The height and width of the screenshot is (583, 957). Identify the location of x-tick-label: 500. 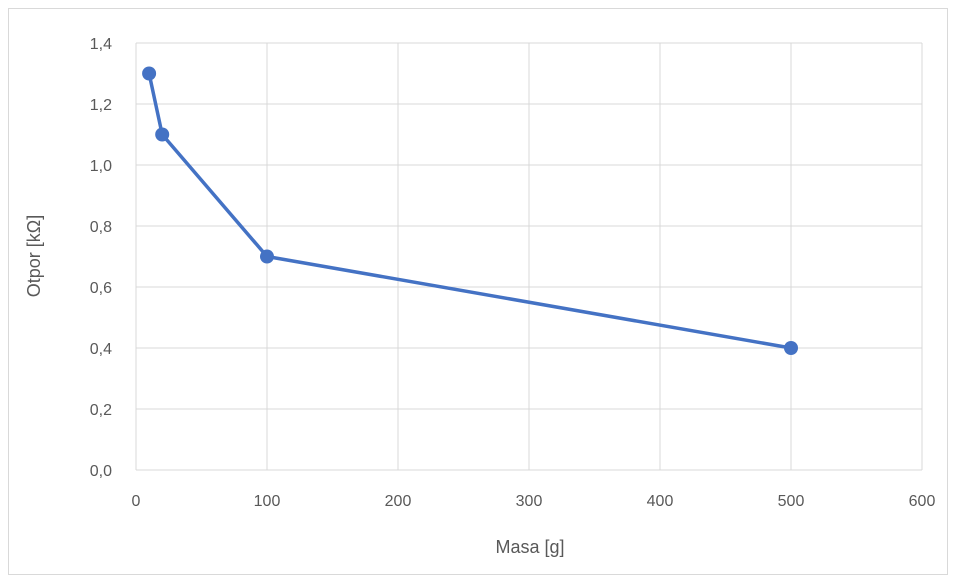
(791, 501).